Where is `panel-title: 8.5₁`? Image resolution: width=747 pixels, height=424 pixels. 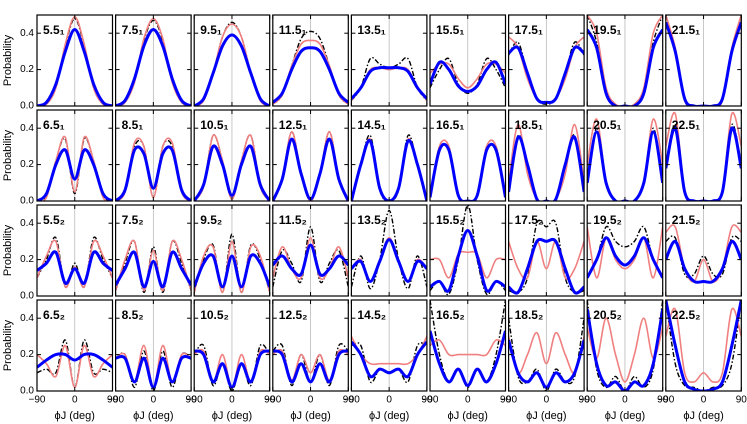
panel-title: 8.5₁ is located at coordinates (133, 125).